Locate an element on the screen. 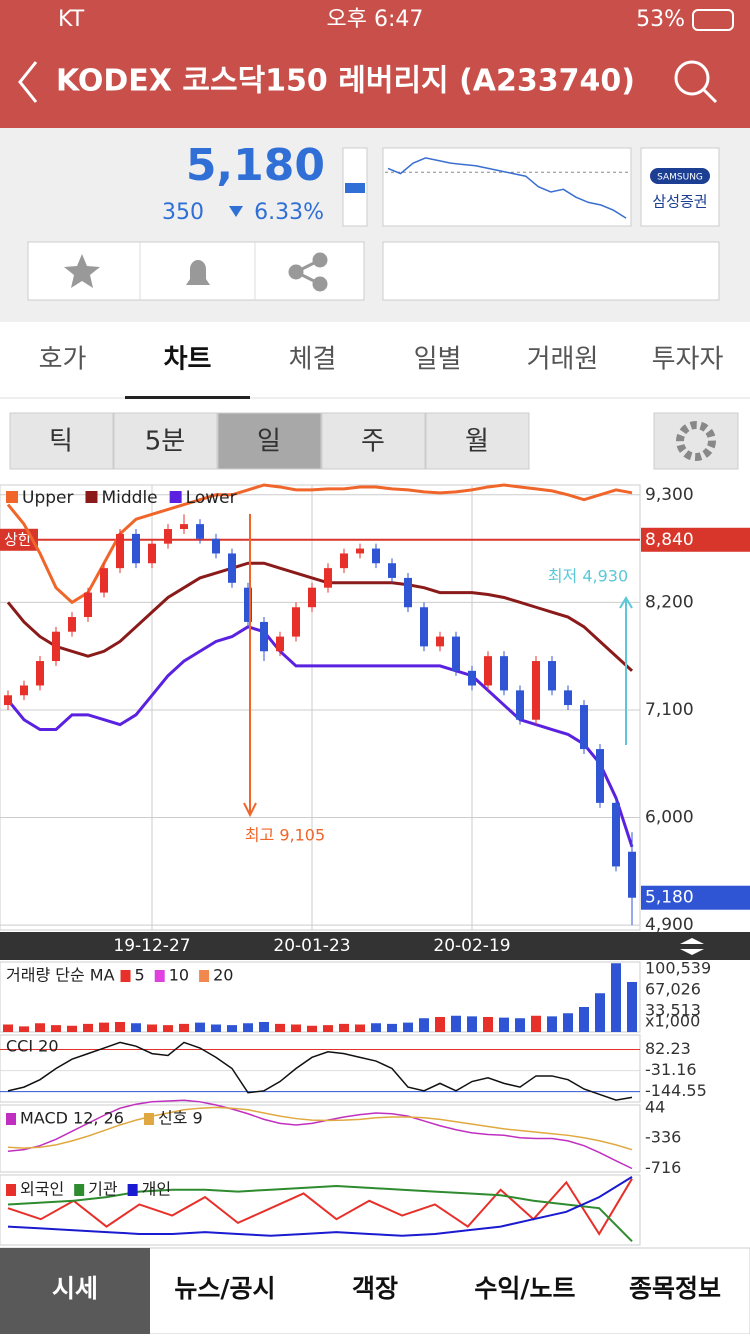 The width and height of the screenshot is (750, 1338). mini-chart is located at coordinates (507, 187).